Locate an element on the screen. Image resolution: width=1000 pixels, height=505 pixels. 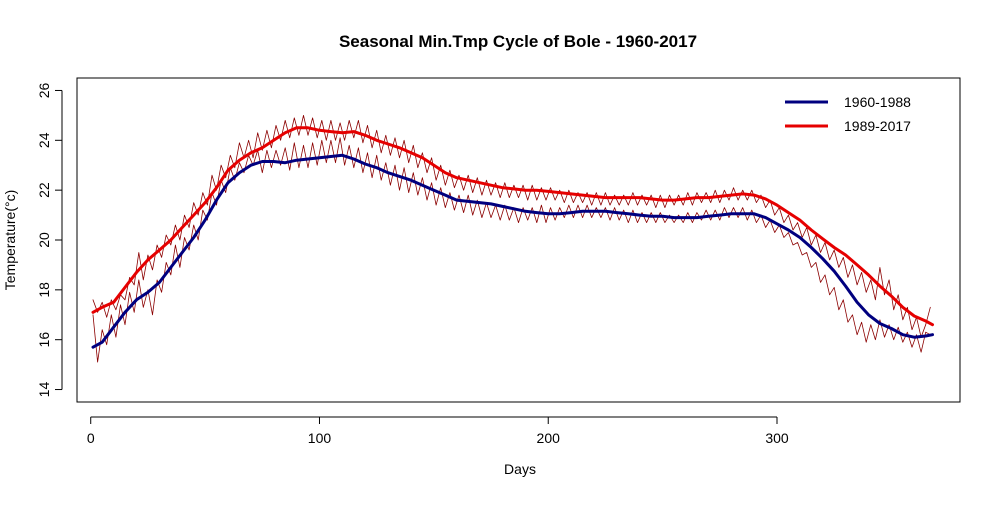
y-tick-label-26: 26 is located at coordinates (44, 90).